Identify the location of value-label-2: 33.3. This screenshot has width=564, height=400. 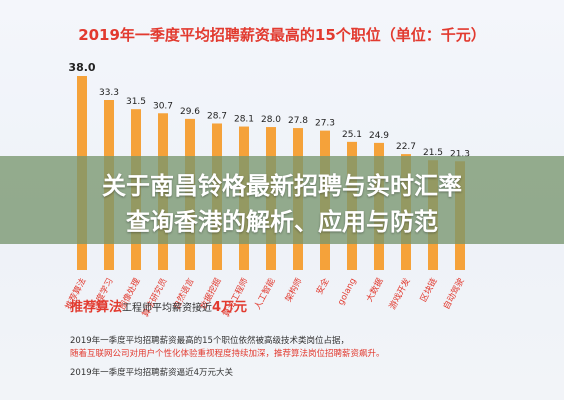
(109, 93).